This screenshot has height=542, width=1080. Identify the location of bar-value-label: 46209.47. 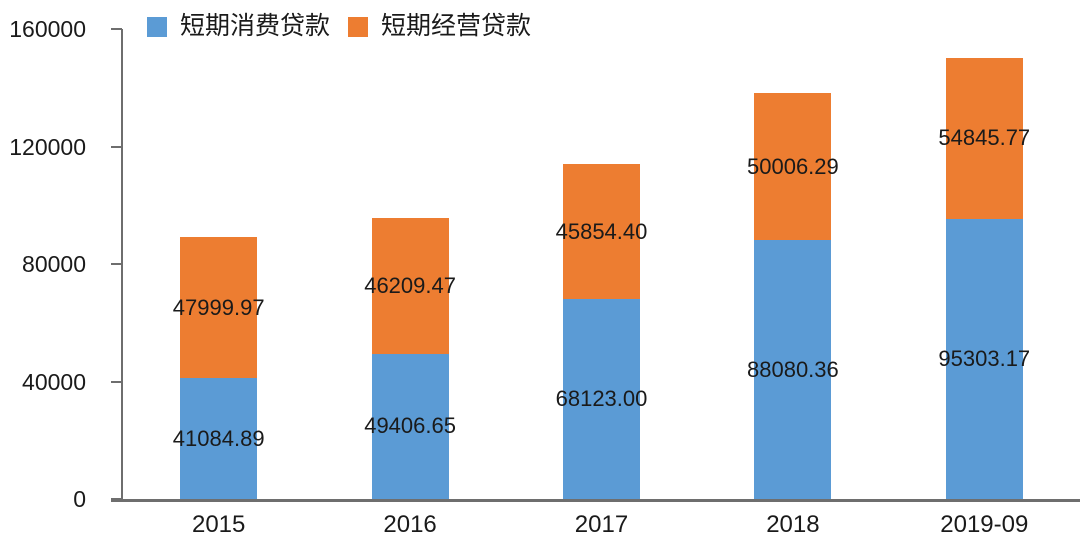
(410, 285).